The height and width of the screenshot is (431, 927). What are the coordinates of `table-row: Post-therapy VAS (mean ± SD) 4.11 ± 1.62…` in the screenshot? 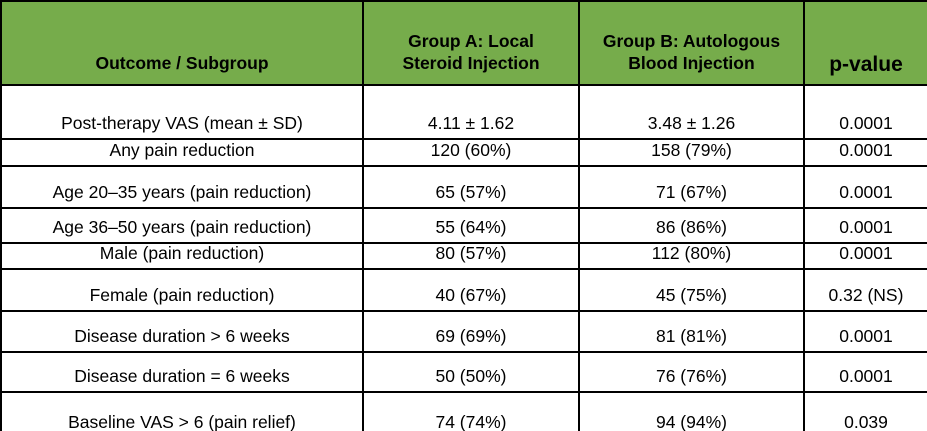 It's located at (463, 112).